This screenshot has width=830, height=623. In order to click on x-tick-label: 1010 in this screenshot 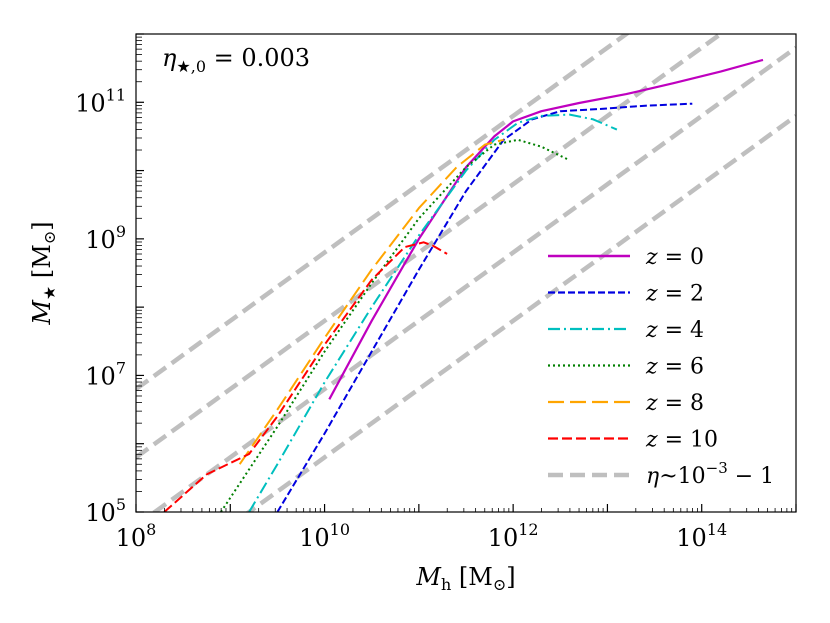, I will do `click(324, 536)`.